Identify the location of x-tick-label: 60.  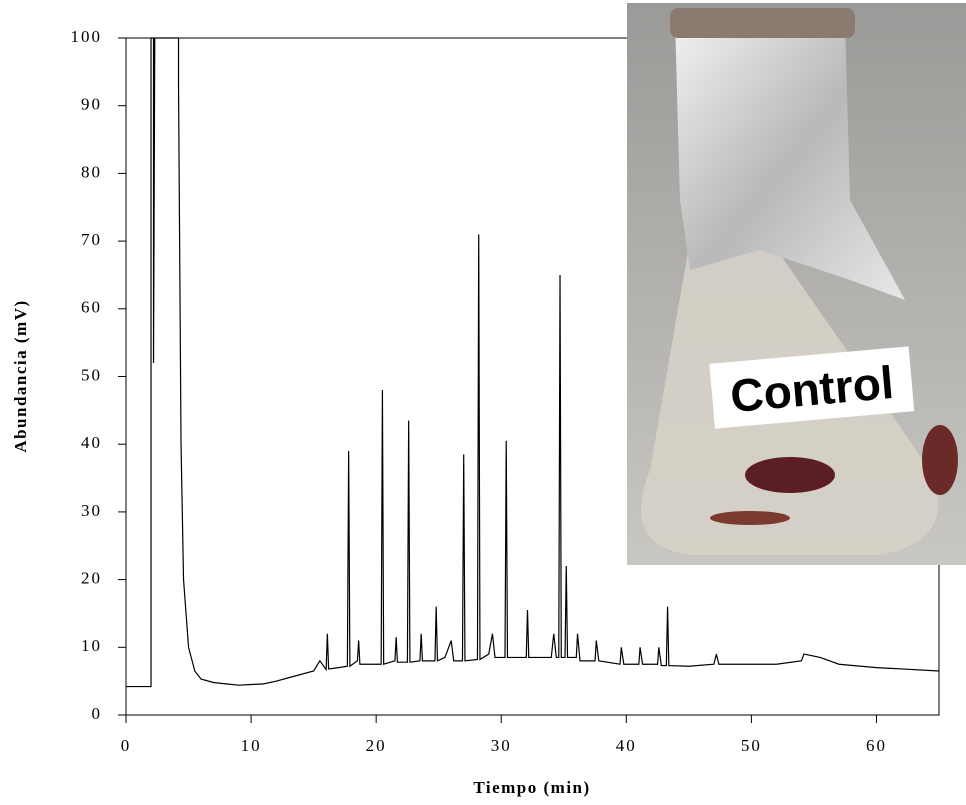
(876, 745).